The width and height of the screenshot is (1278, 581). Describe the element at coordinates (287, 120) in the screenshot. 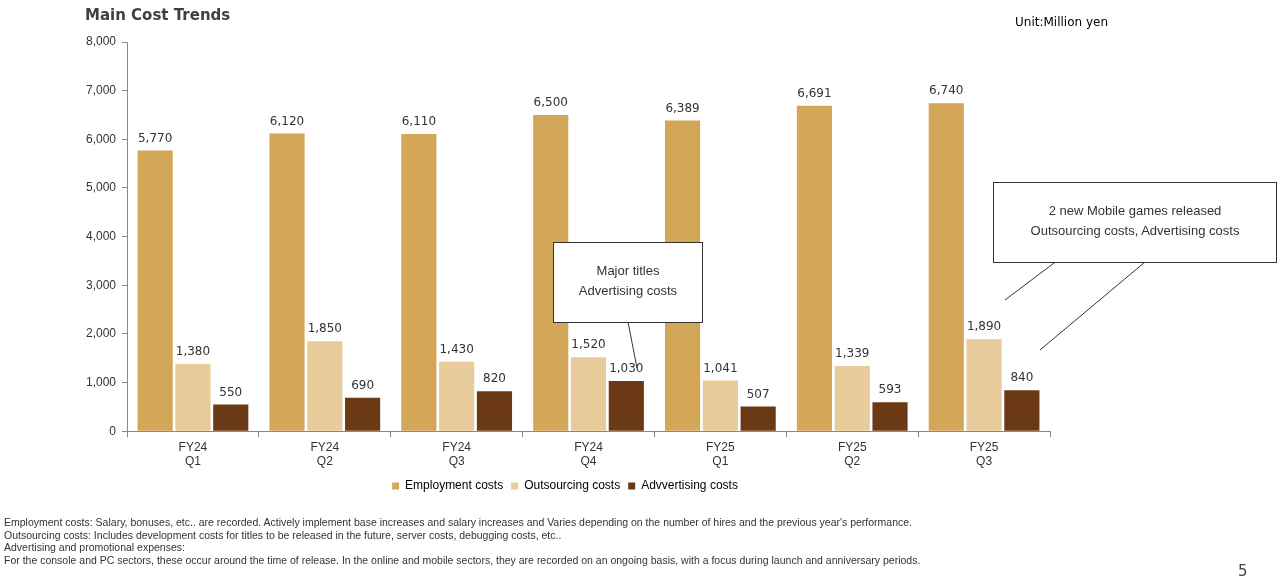

I see `data-label: 6,120` at that location.